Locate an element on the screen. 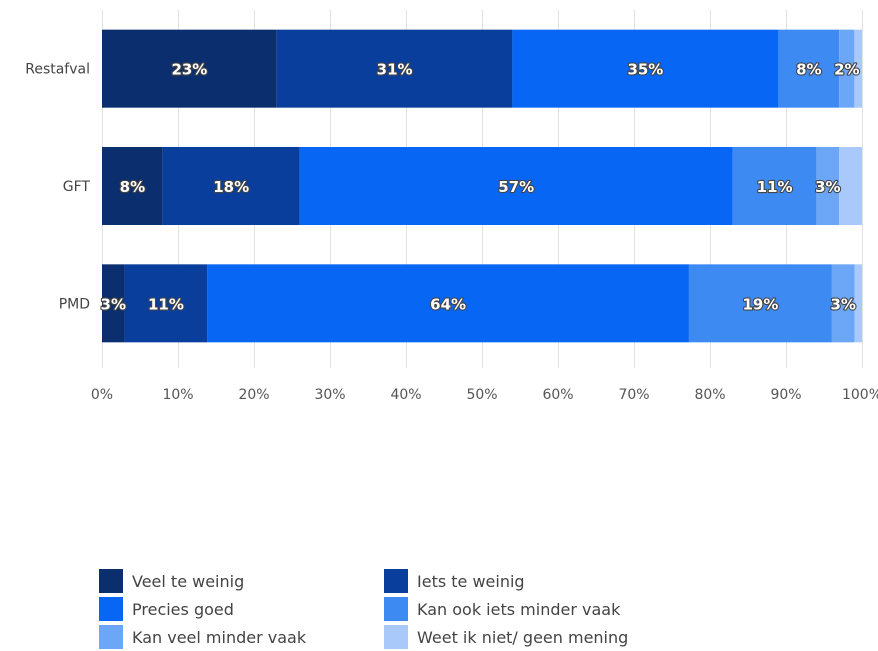 This screenshot has height=651, width=878. x-tick-label: 30% is located at coordinates (329, 395).